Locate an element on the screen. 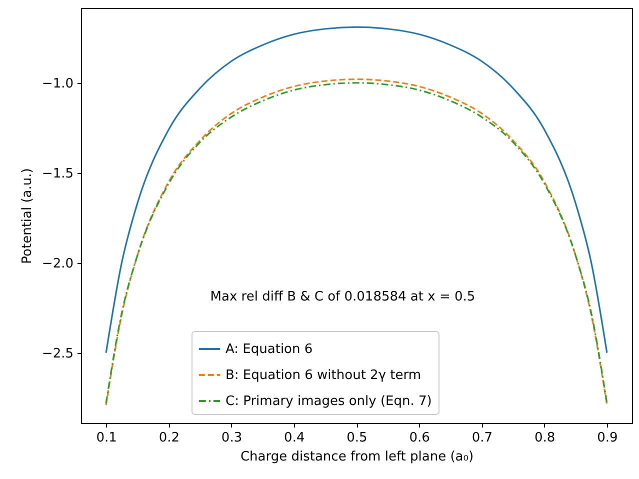 The height and width of the screenshot is (479, 639). x-tick-label: 0.1 is located at coordinates (106, 438).